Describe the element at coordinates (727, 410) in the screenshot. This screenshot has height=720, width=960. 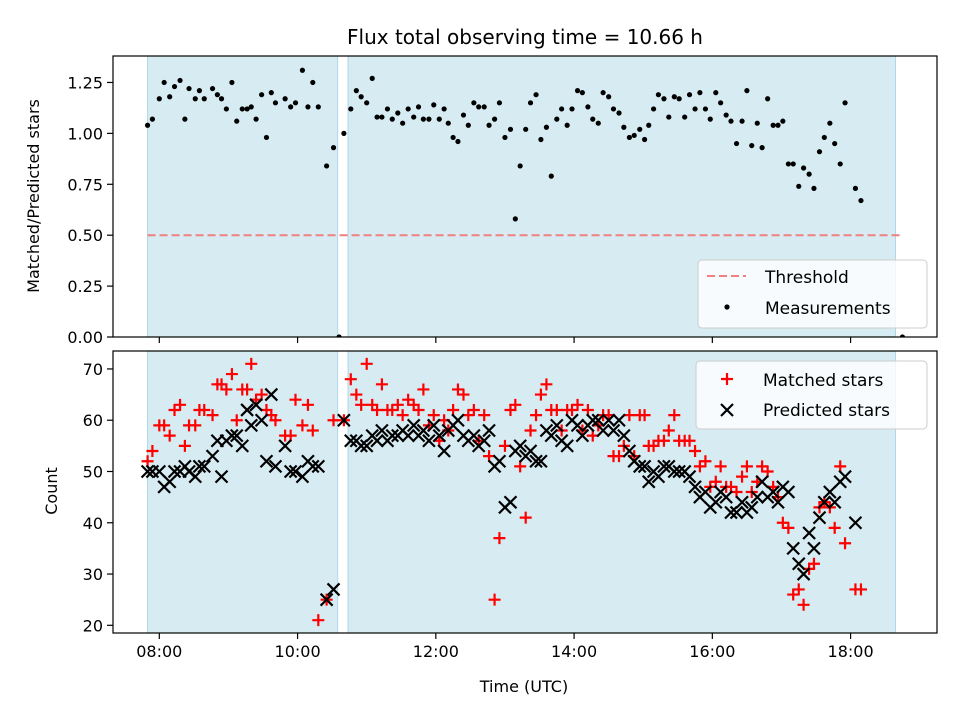
I see `legend-predicted-swatch` at that location.